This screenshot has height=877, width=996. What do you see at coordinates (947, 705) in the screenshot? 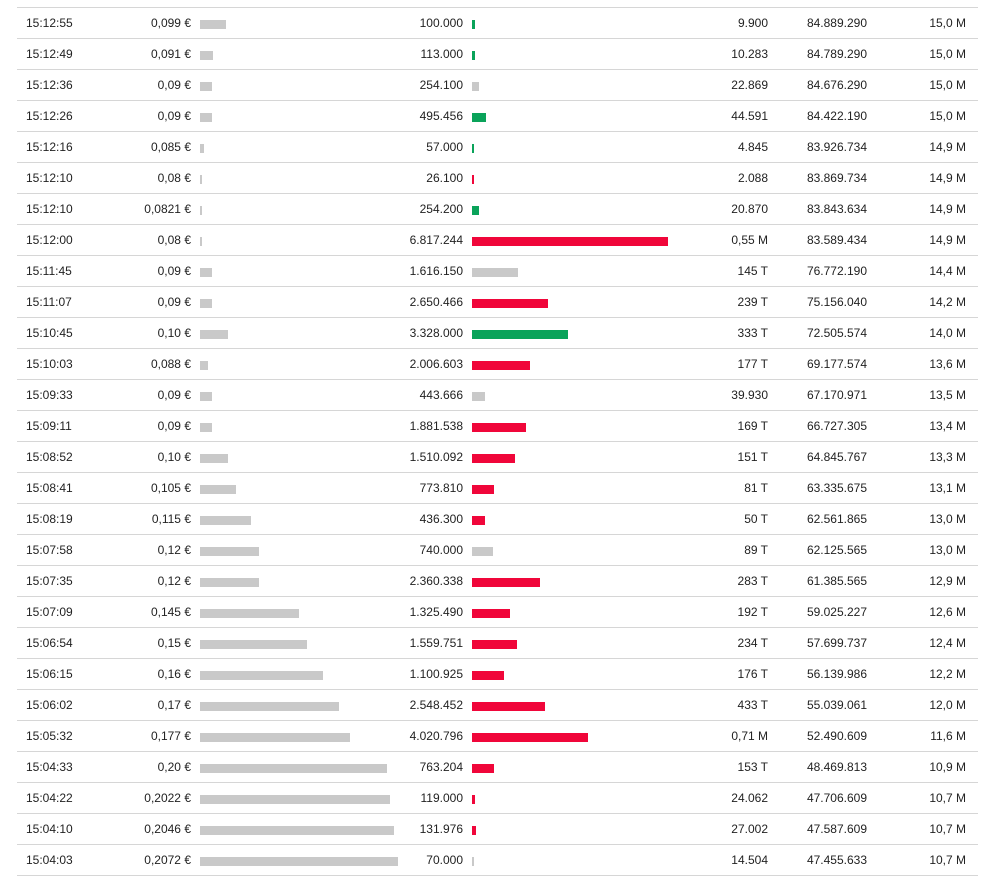
I see `cumulative-turnover: 12,0 M` at bounding box center [947, 705].